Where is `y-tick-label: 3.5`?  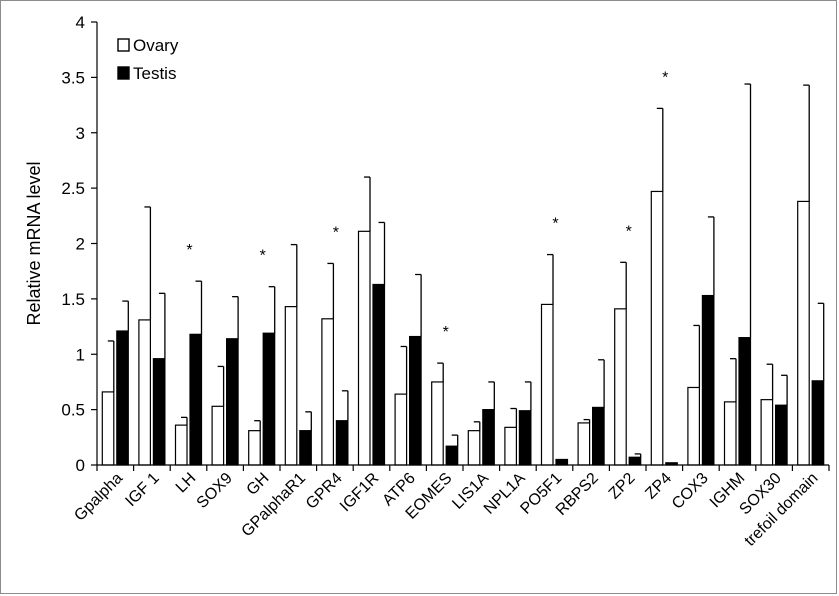
y-tick-label: 3.5 is located at coordinates (73, 77).